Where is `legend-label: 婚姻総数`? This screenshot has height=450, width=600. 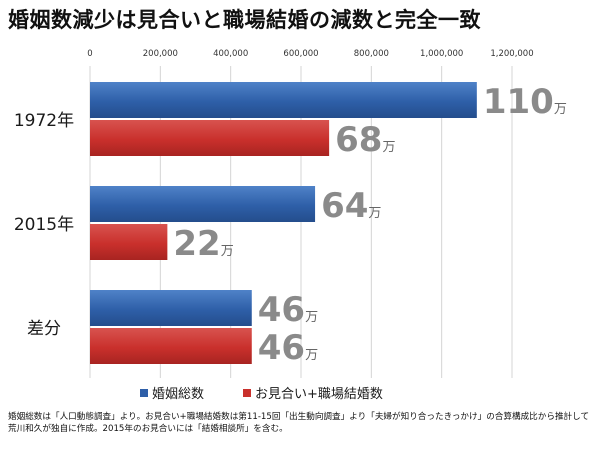 legend-label: 婚姻総数 is located at coordinates (178, 394).